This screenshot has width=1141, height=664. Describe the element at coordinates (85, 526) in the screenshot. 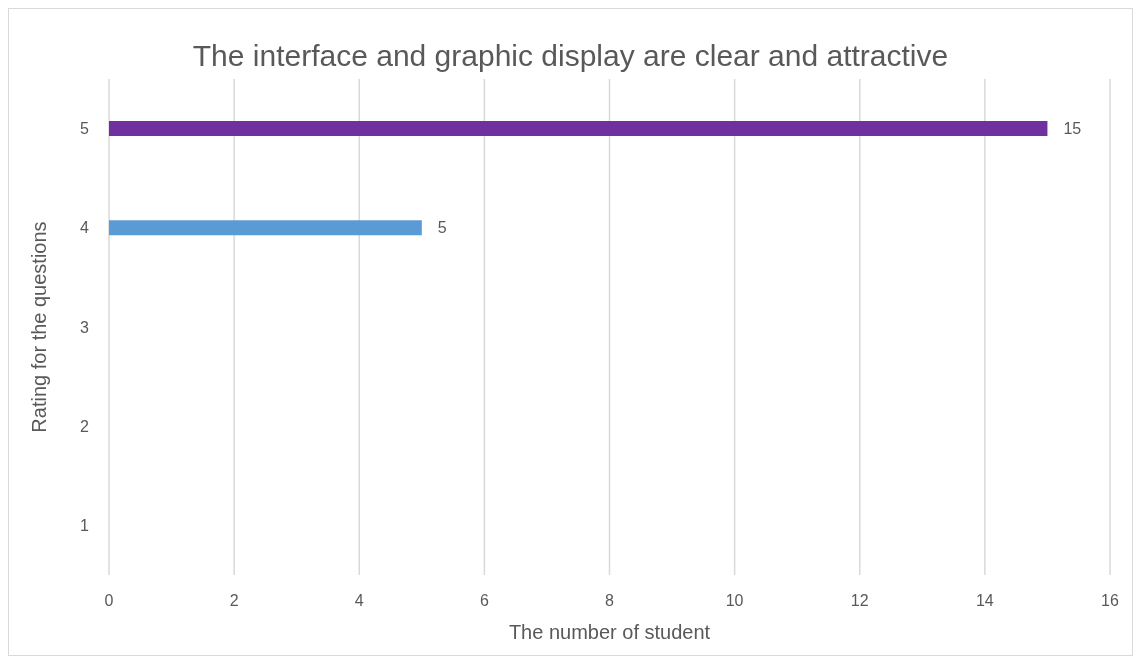

I see `y-tick-label: 1` at that location.